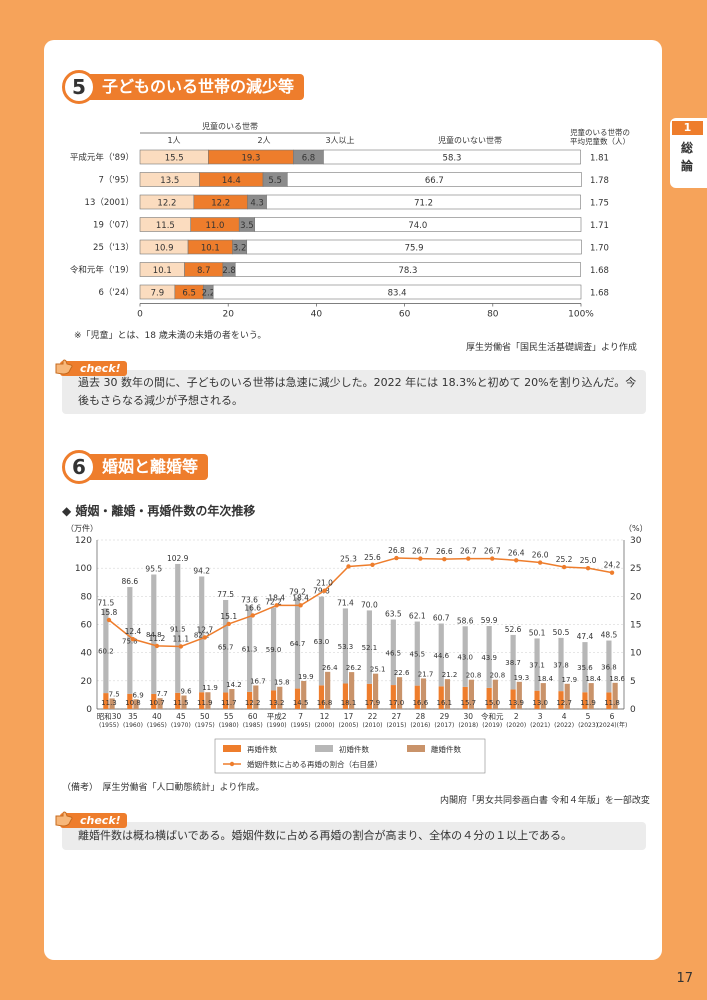  I want to click on ratio-label: 26.4, so click(516, 552).